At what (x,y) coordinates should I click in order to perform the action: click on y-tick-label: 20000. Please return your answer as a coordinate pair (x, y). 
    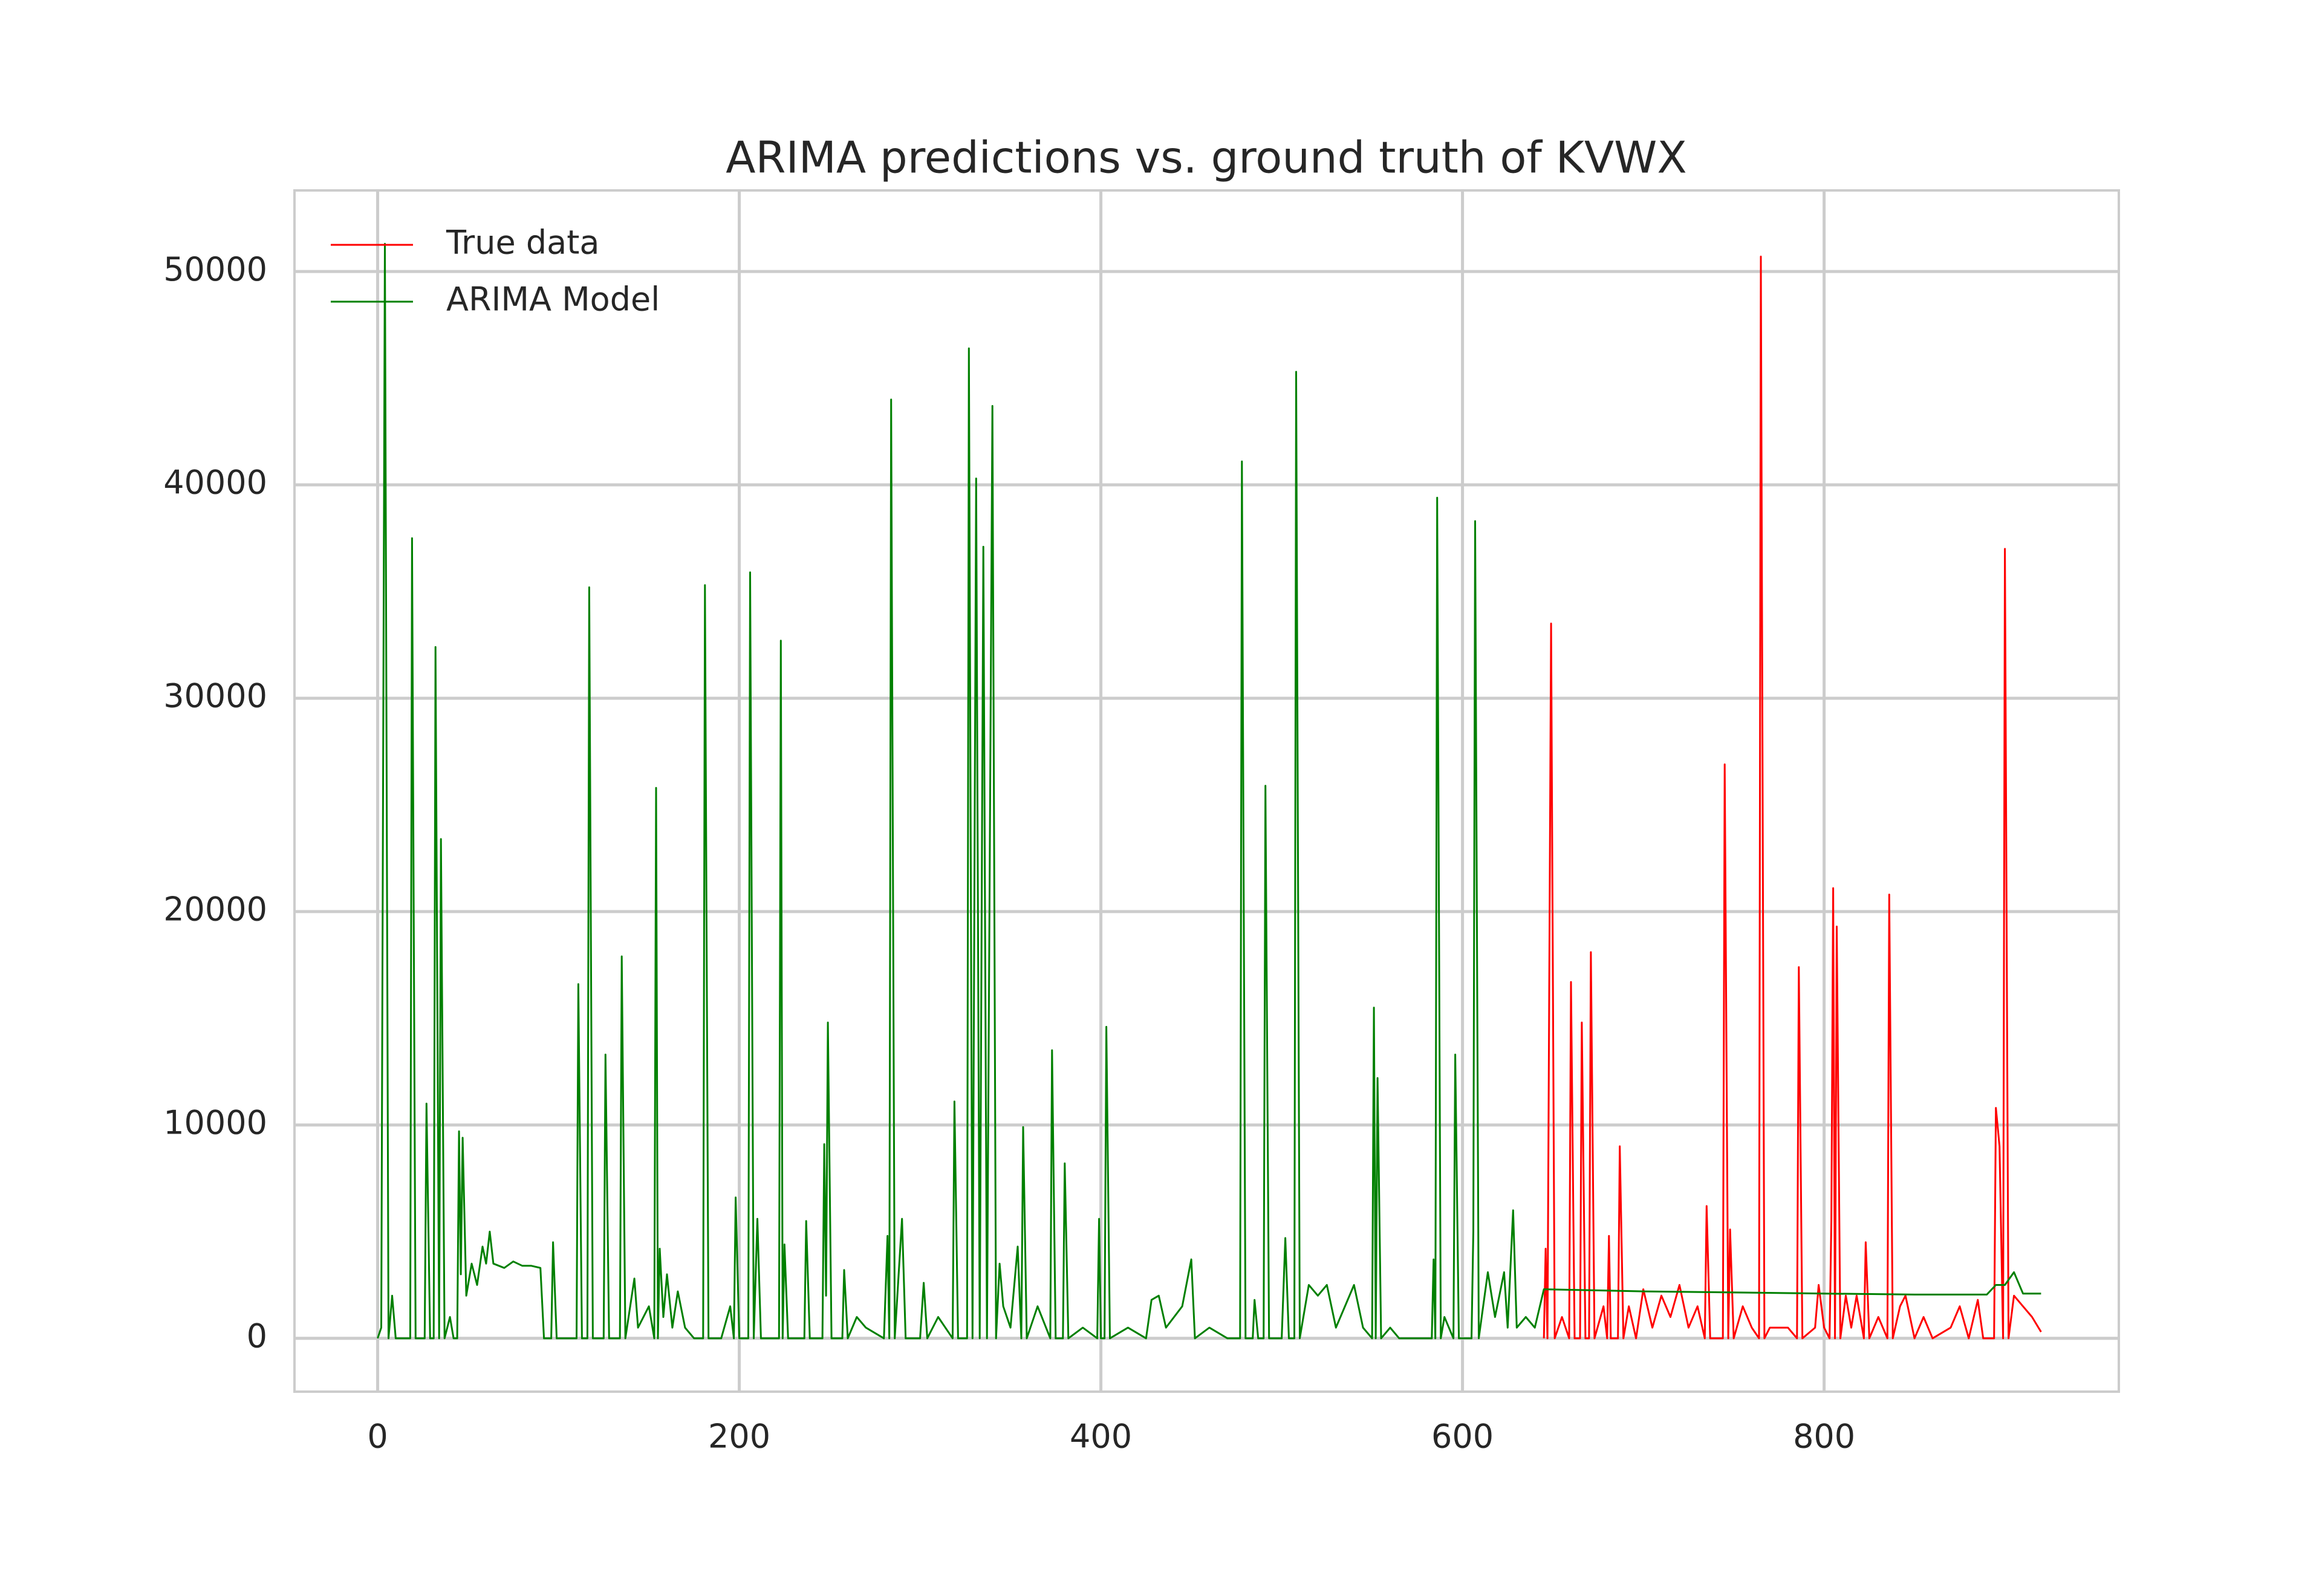
    Looking at the image, I should click on (215, 909).